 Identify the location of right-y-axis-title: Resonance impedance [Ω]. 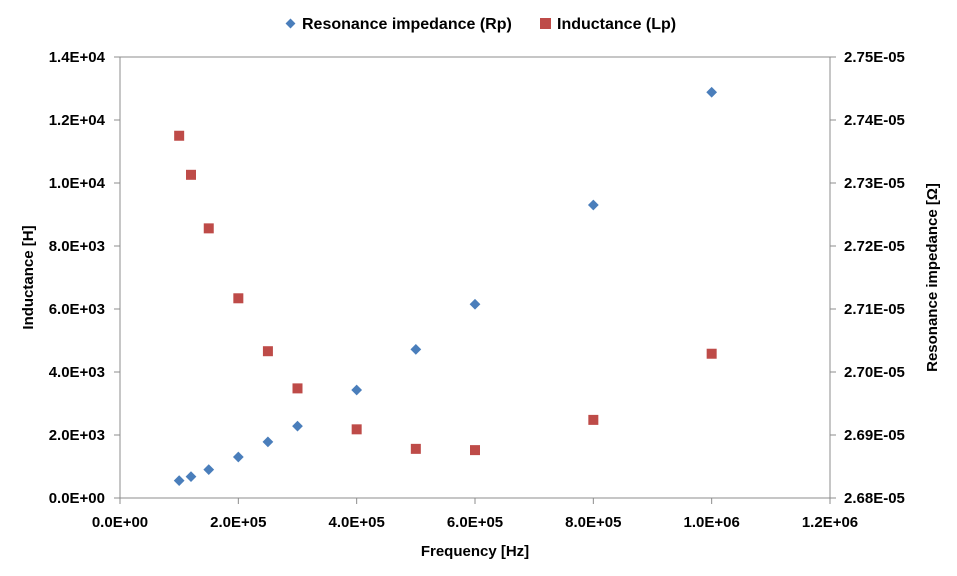
(932, 277).